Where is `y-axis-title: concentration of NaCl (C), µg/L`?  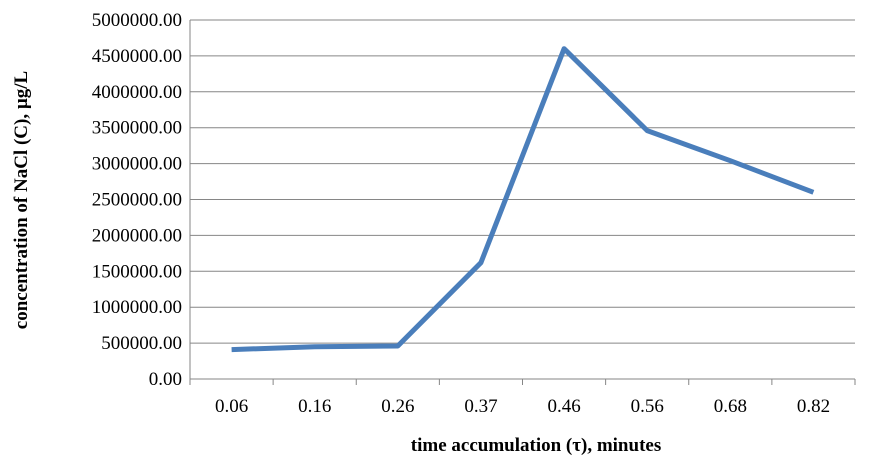
y-axis-title: concentration of NaCl (C), µg/L is located at coordinates (21, 200).